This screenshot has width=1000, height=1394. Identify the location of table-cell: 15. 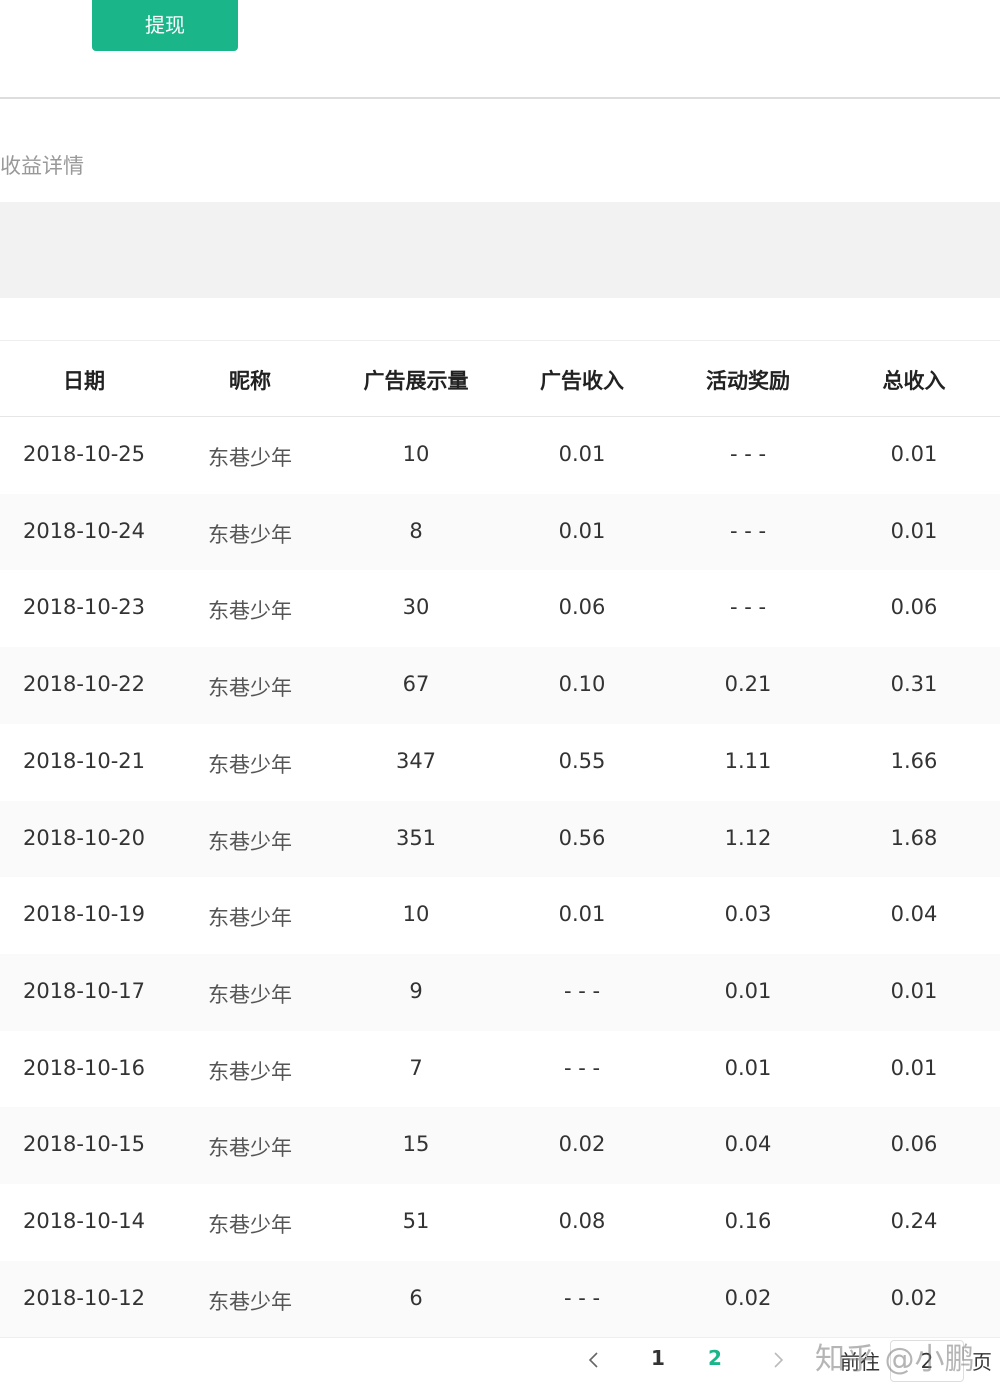
(416, 1144).